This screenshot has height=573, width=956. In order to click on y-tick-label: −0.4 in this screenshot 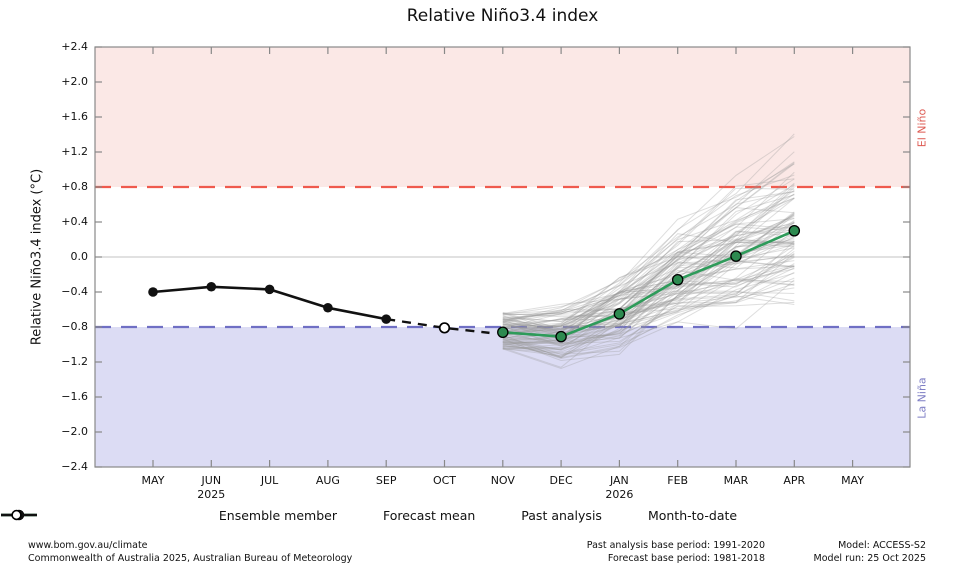, I will do `click(74, 291)`.